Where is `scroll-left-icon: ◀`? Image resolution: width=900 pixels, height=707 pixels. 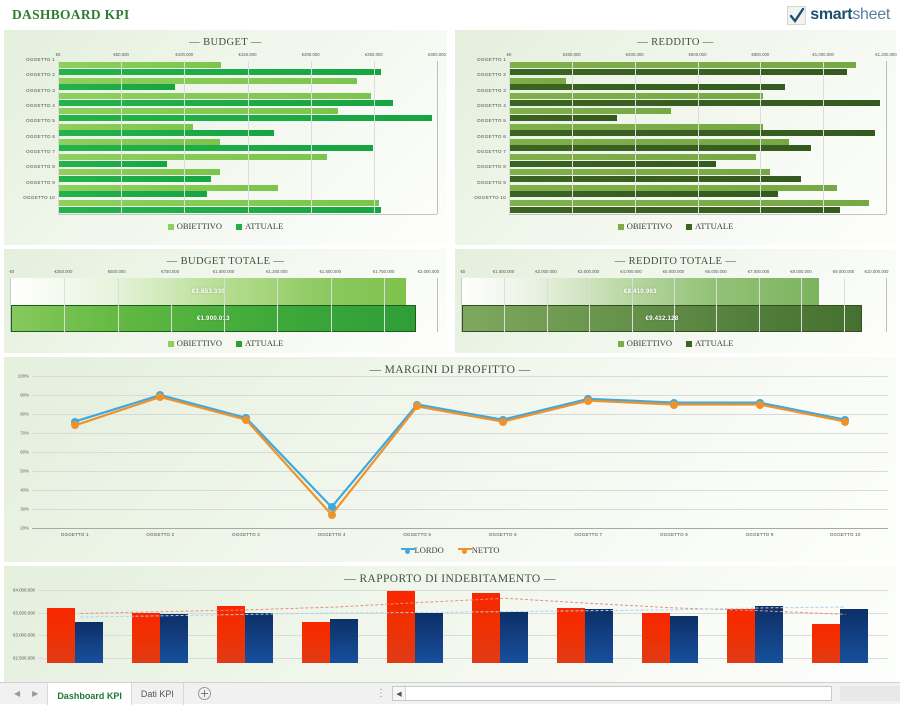
scroll-left-icon: ◀ is located at coordinates (399, 693).